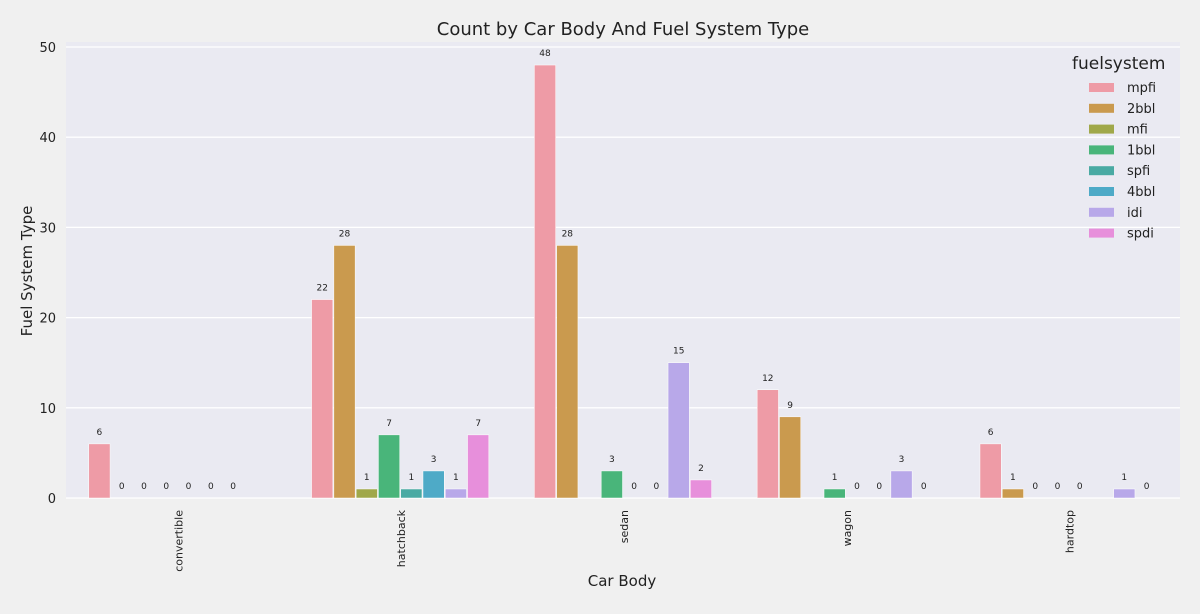 The width and height of the screenshot is (1200, 614). I want to click on data-label: 15, so click(678, 352).